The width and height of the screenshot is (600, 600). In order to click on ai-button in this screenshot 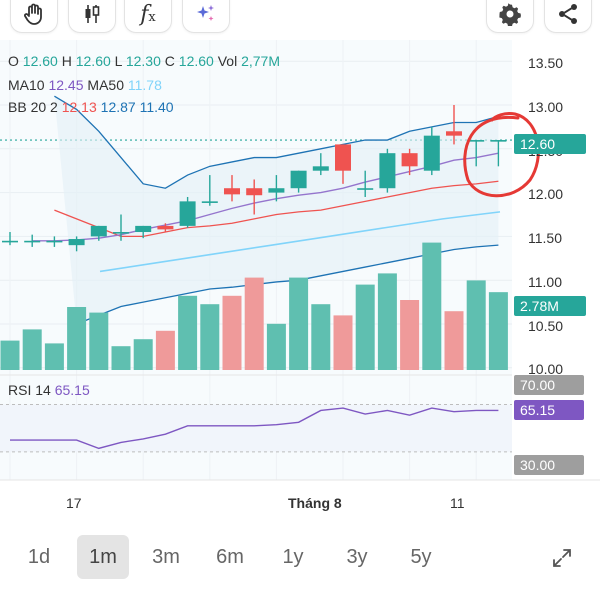, I will do `click(206, 16)`.